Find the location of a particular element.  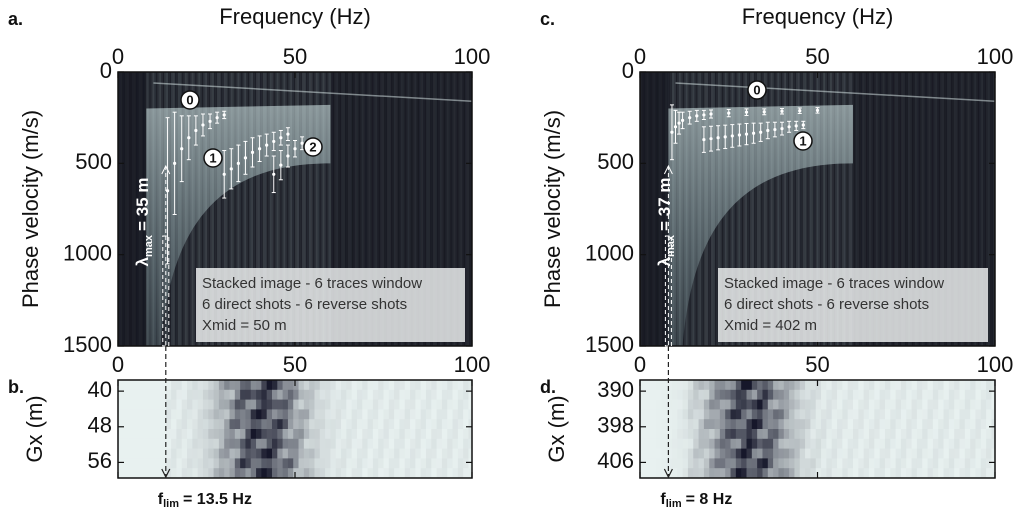

mode-tag is located at coordinates (190, 100).